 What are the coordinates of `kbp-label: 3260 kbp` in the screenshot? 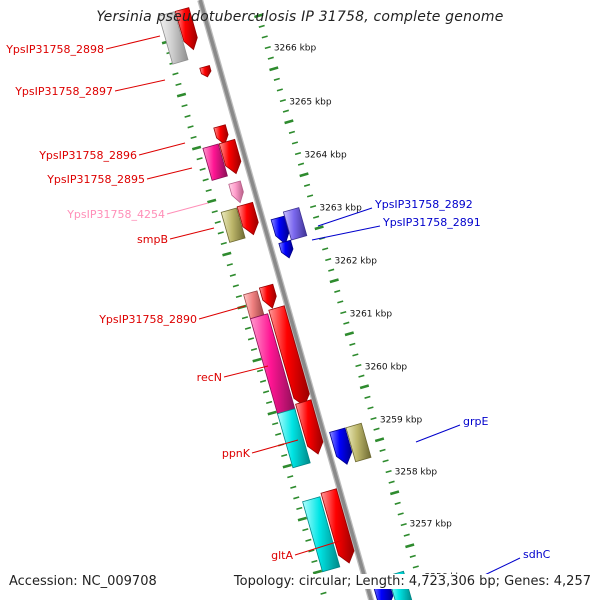 It's located at (386, 368).